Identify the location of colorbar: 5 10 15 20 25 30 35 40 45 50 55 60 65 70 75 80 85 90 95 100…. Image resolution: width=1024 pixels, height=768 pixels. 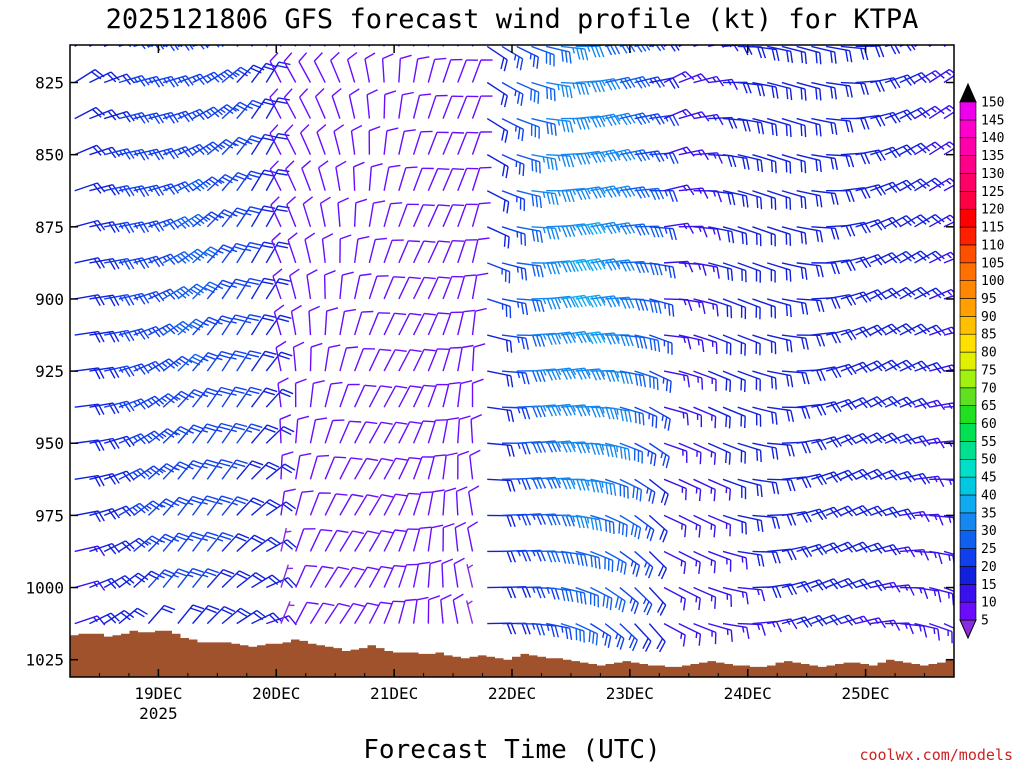
(981, 361).